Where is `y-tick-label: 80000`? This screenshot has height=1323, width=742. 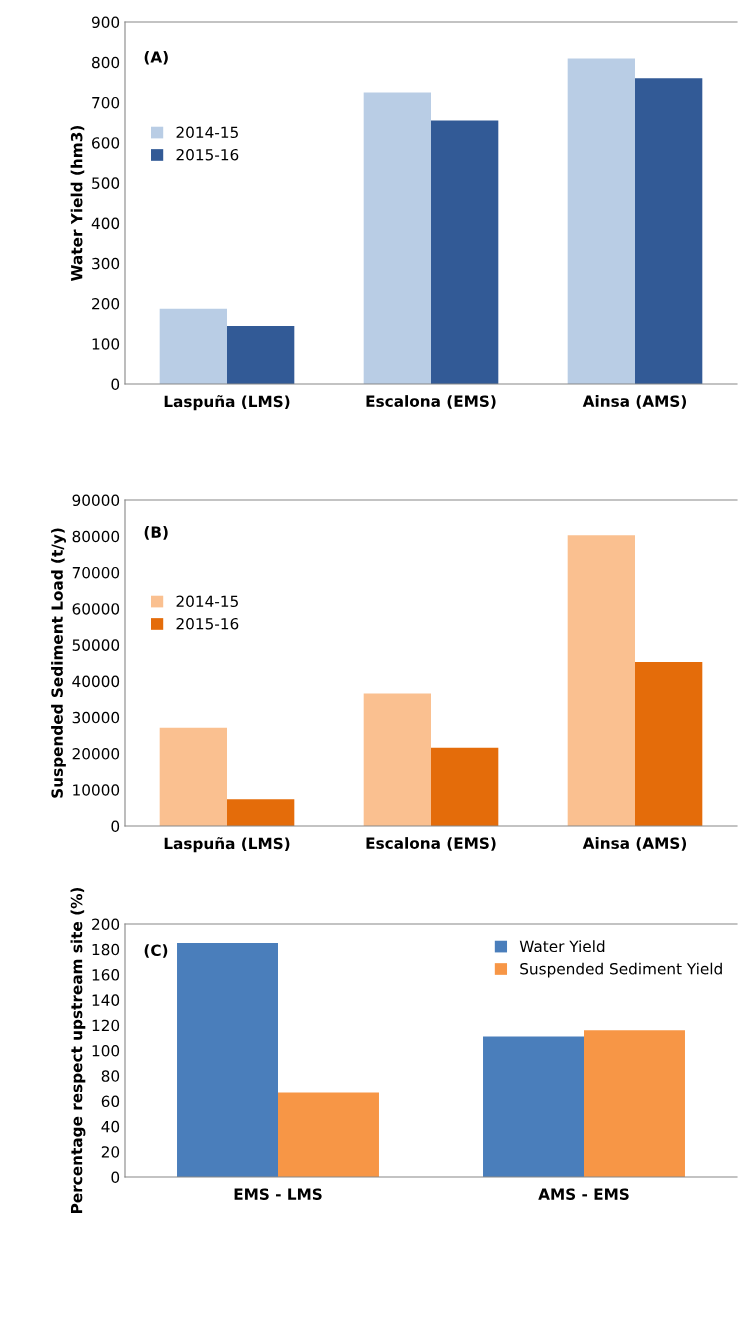 y-tick-label: 80000 is located at coordinates (96, 536).